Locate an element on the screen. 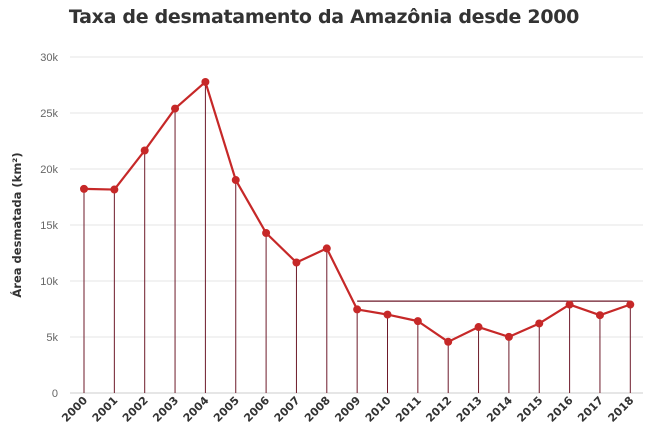 The image size is (648, 436). y-tick-label: 30k is located at coordinates (49, 58).